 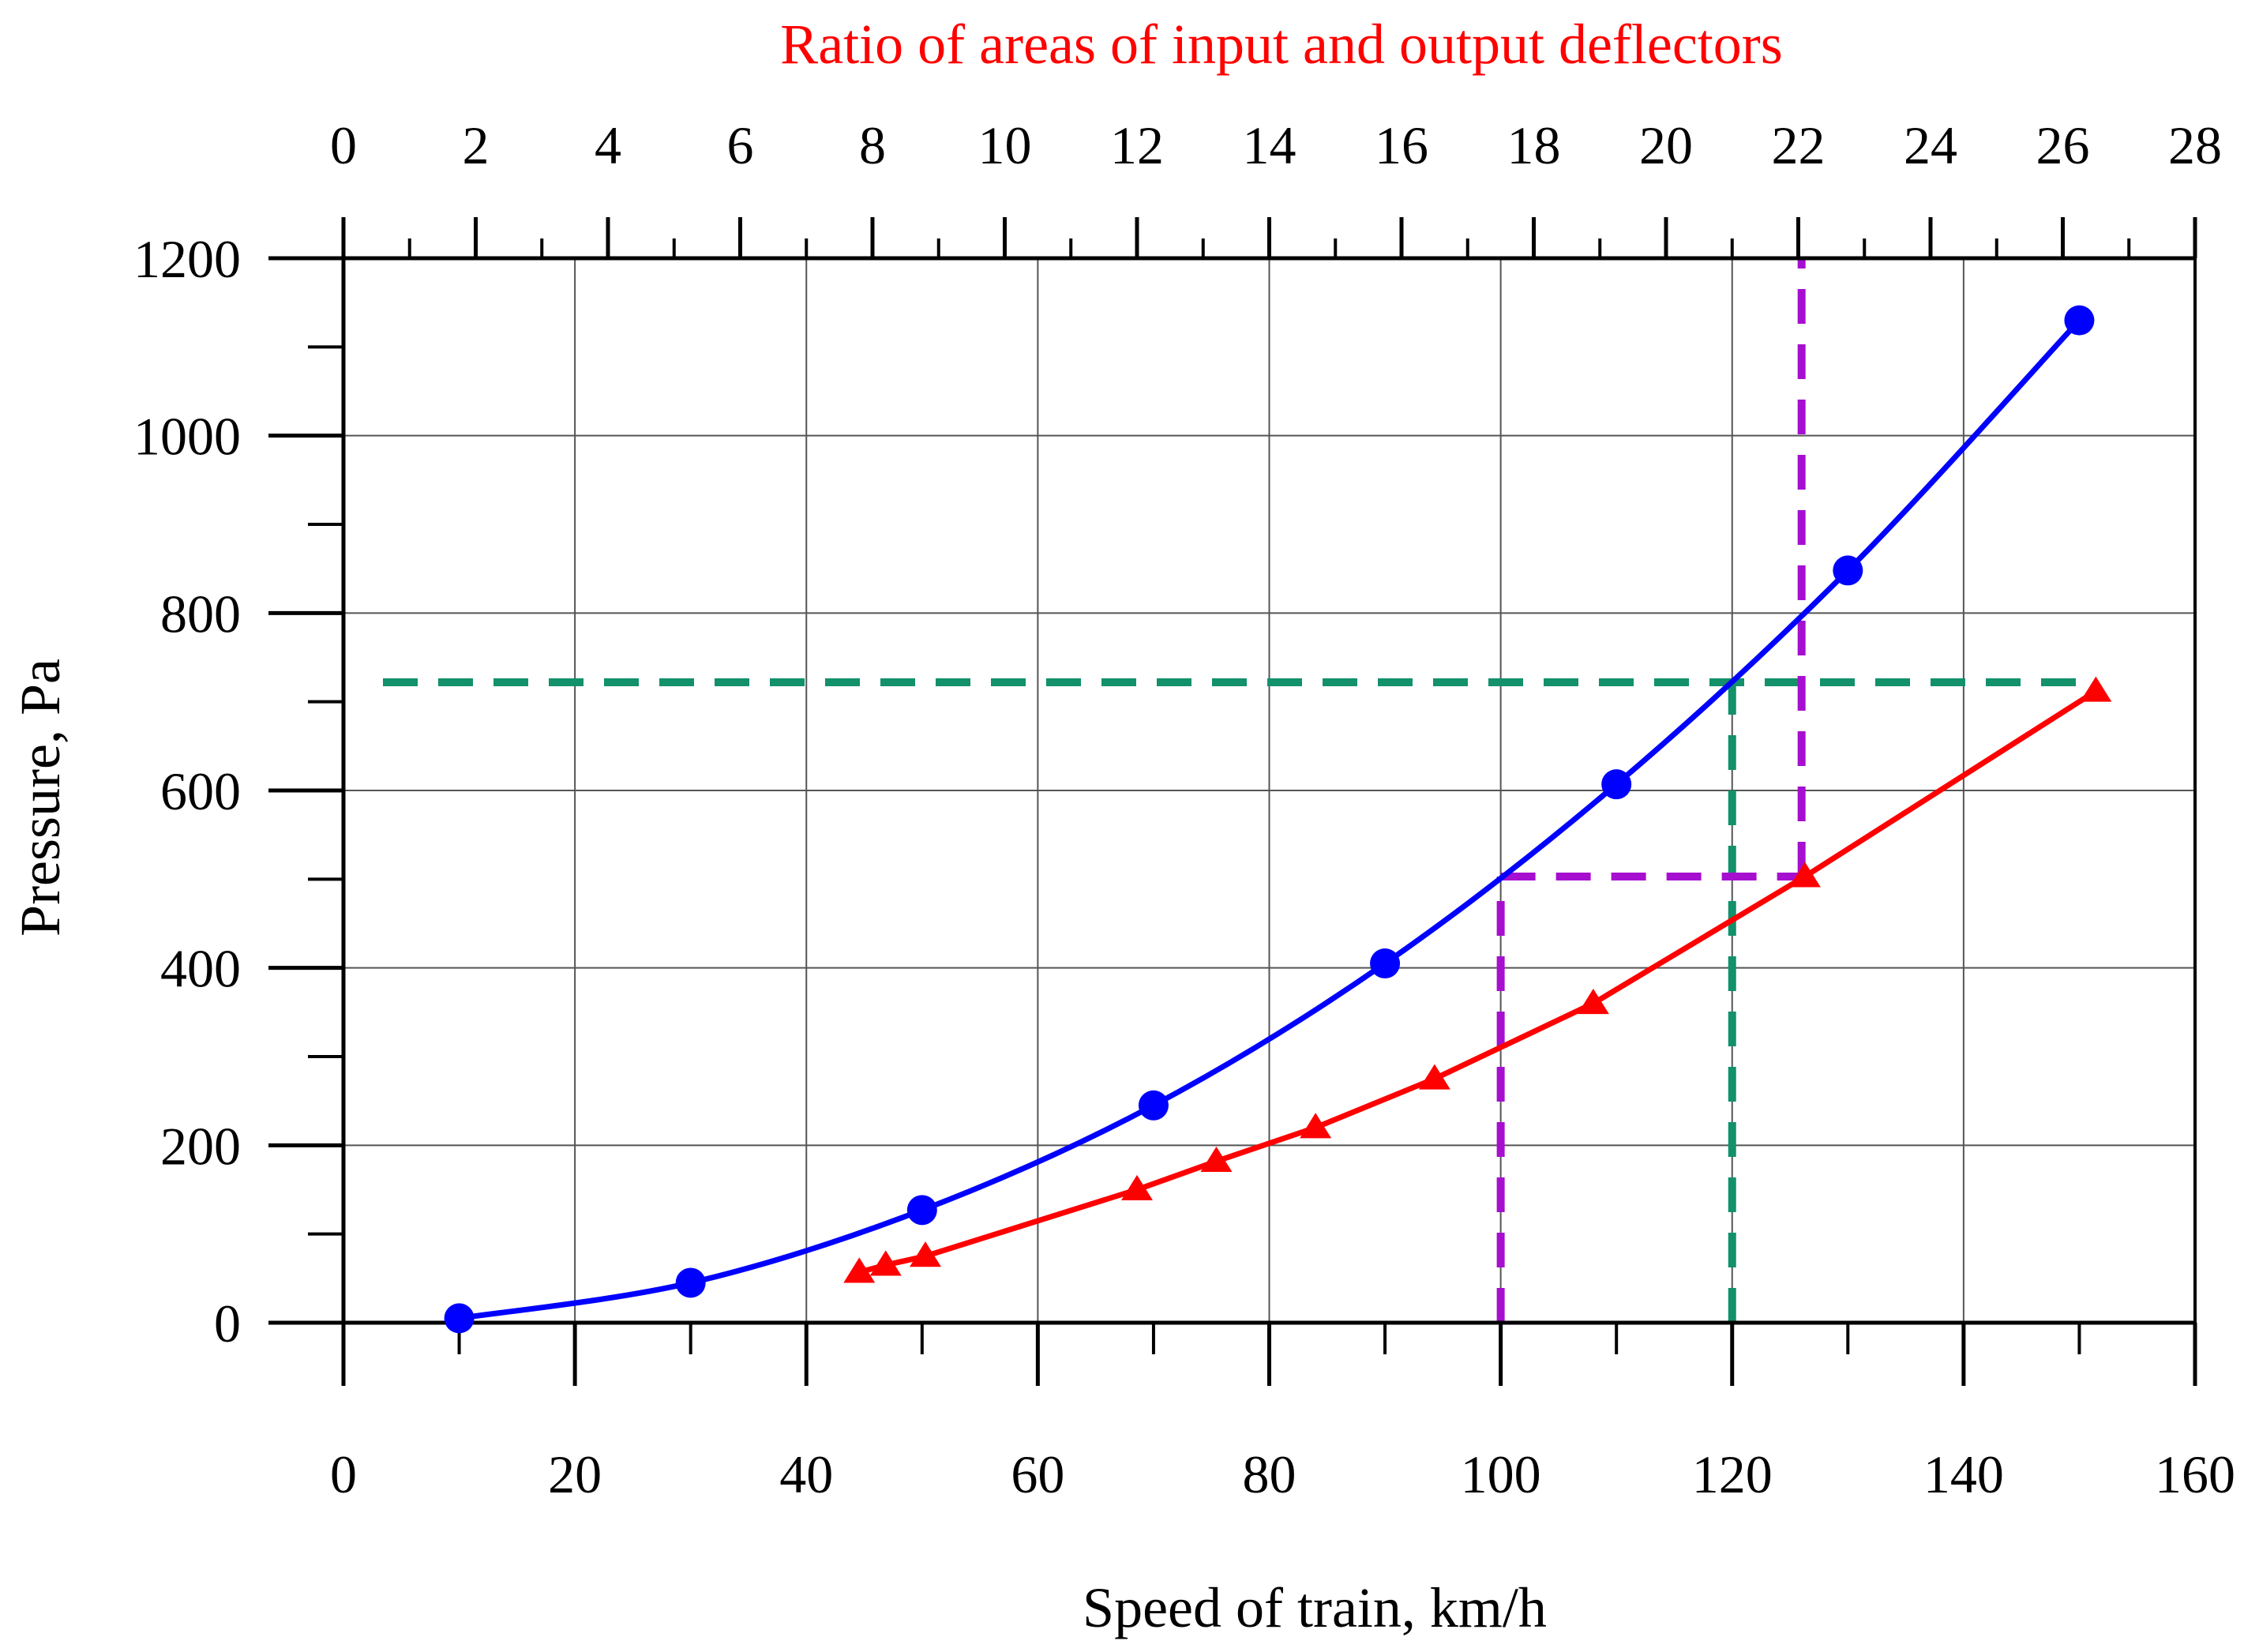 I want to click on x-tick-label: 0, so click(x=343, y=1474).